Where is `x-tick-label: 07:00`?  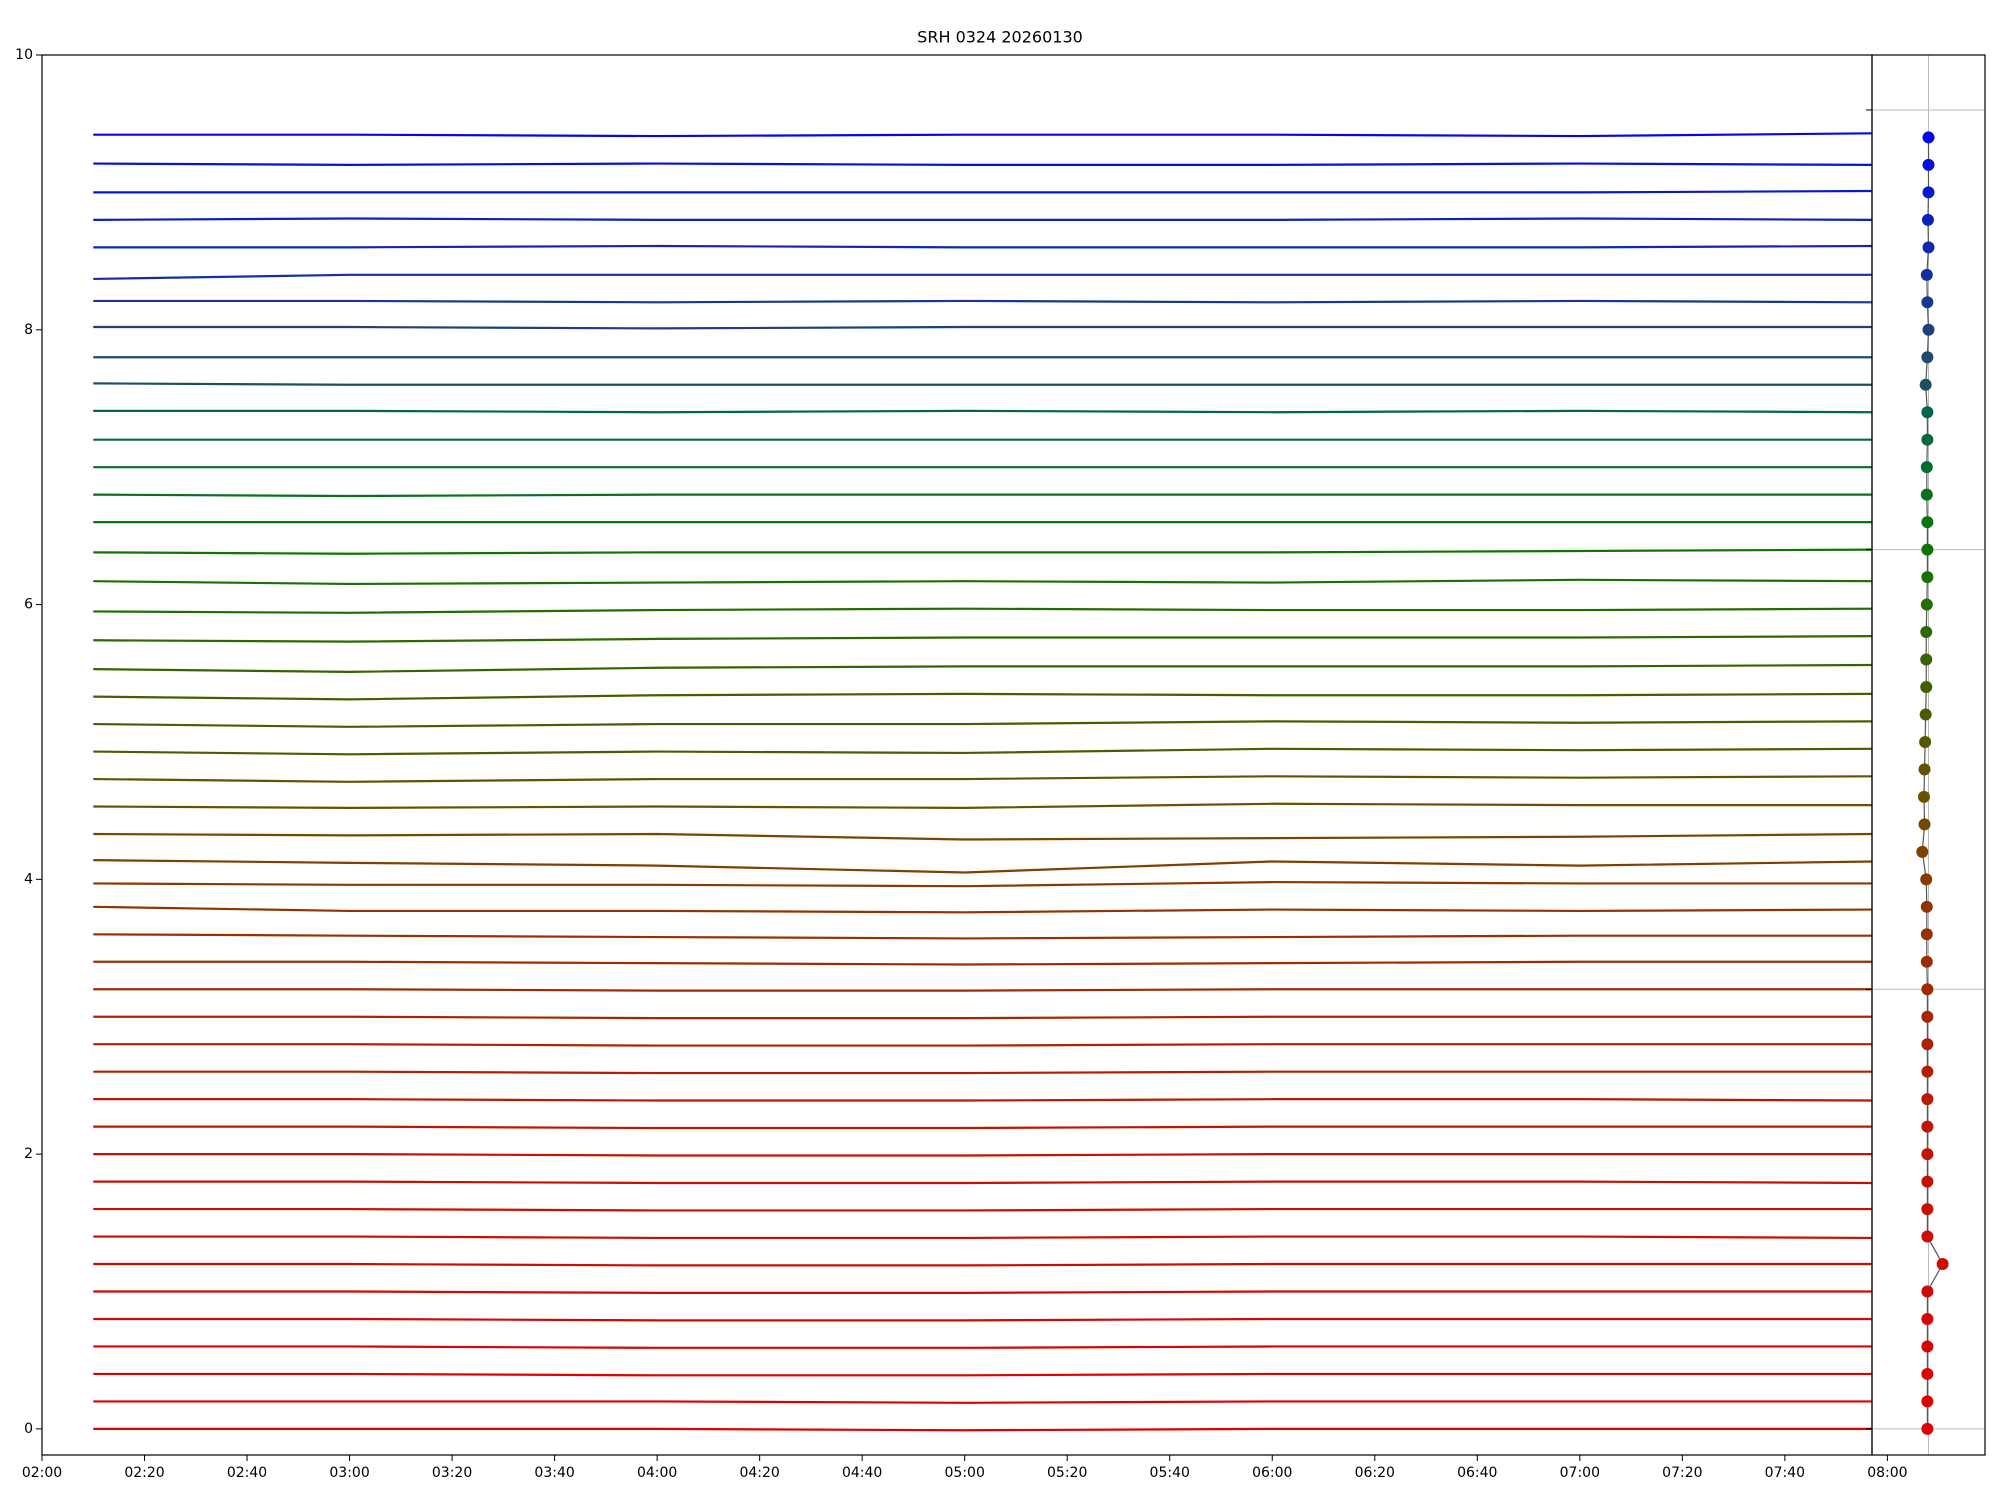 x-tick-label: 07:00 is located at coordinates (1580, 1473).